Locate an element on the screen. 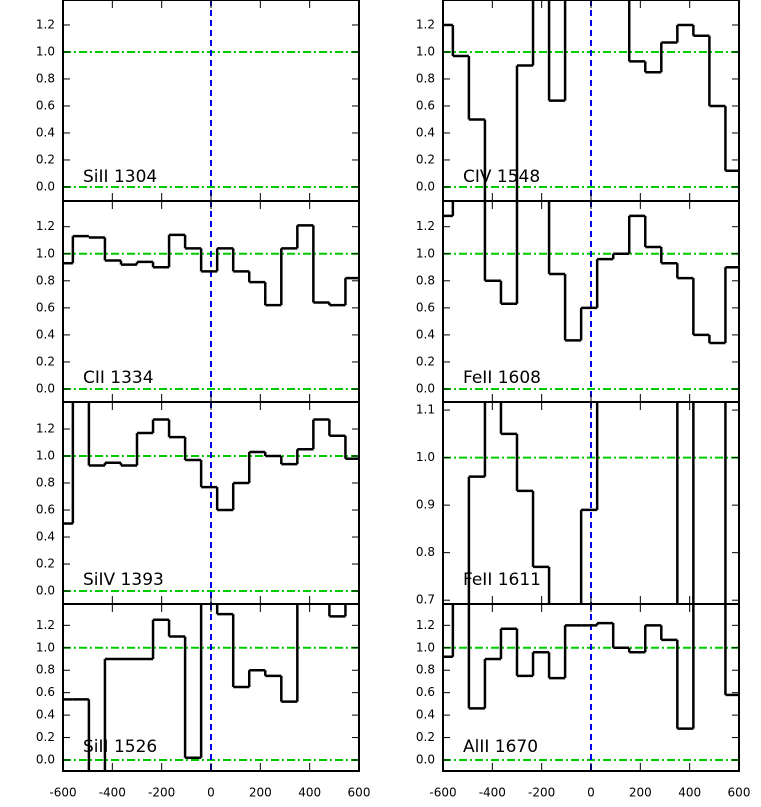  panel-label: CII 1334 is located at coordinates (118, 378).